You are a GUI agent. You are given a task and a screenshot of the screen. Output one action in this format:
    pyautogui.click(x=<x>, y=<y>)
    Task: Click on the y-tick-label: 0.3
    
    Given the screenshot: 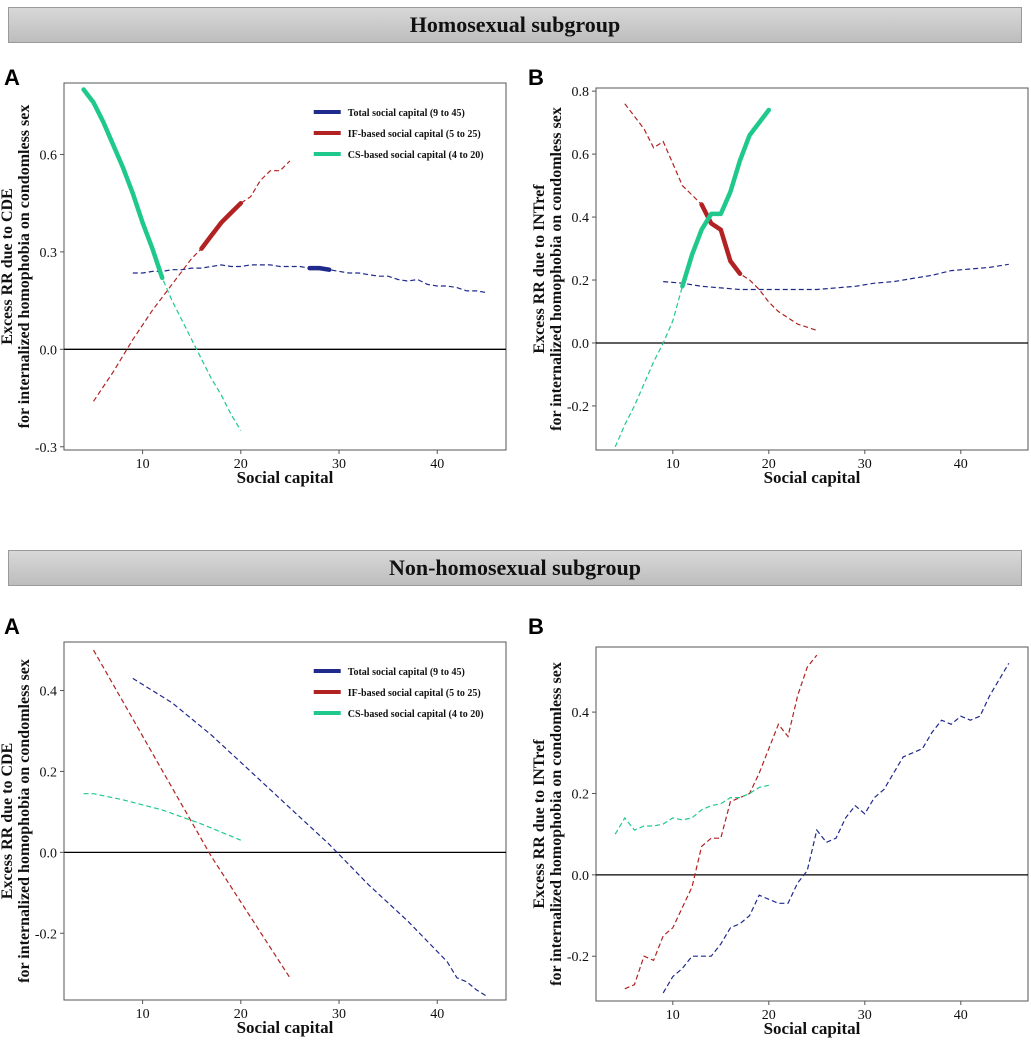 What is the action you would take?
    pyautogui.click(x=49, y=253)
    